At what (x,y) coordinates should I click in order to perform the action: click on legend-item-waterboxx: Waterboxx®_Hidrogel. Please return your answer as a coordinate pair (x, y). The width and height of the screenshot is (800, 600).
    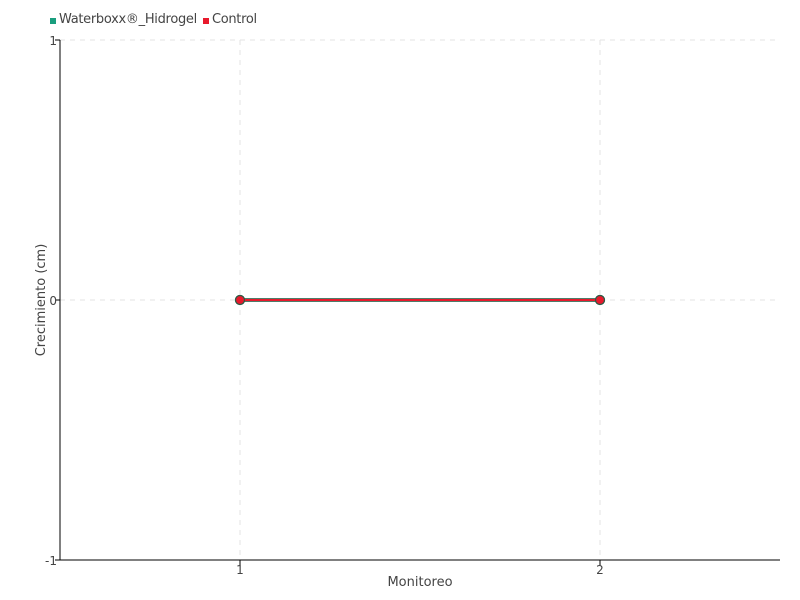
    Looking at the image, I should click on (123, 19).